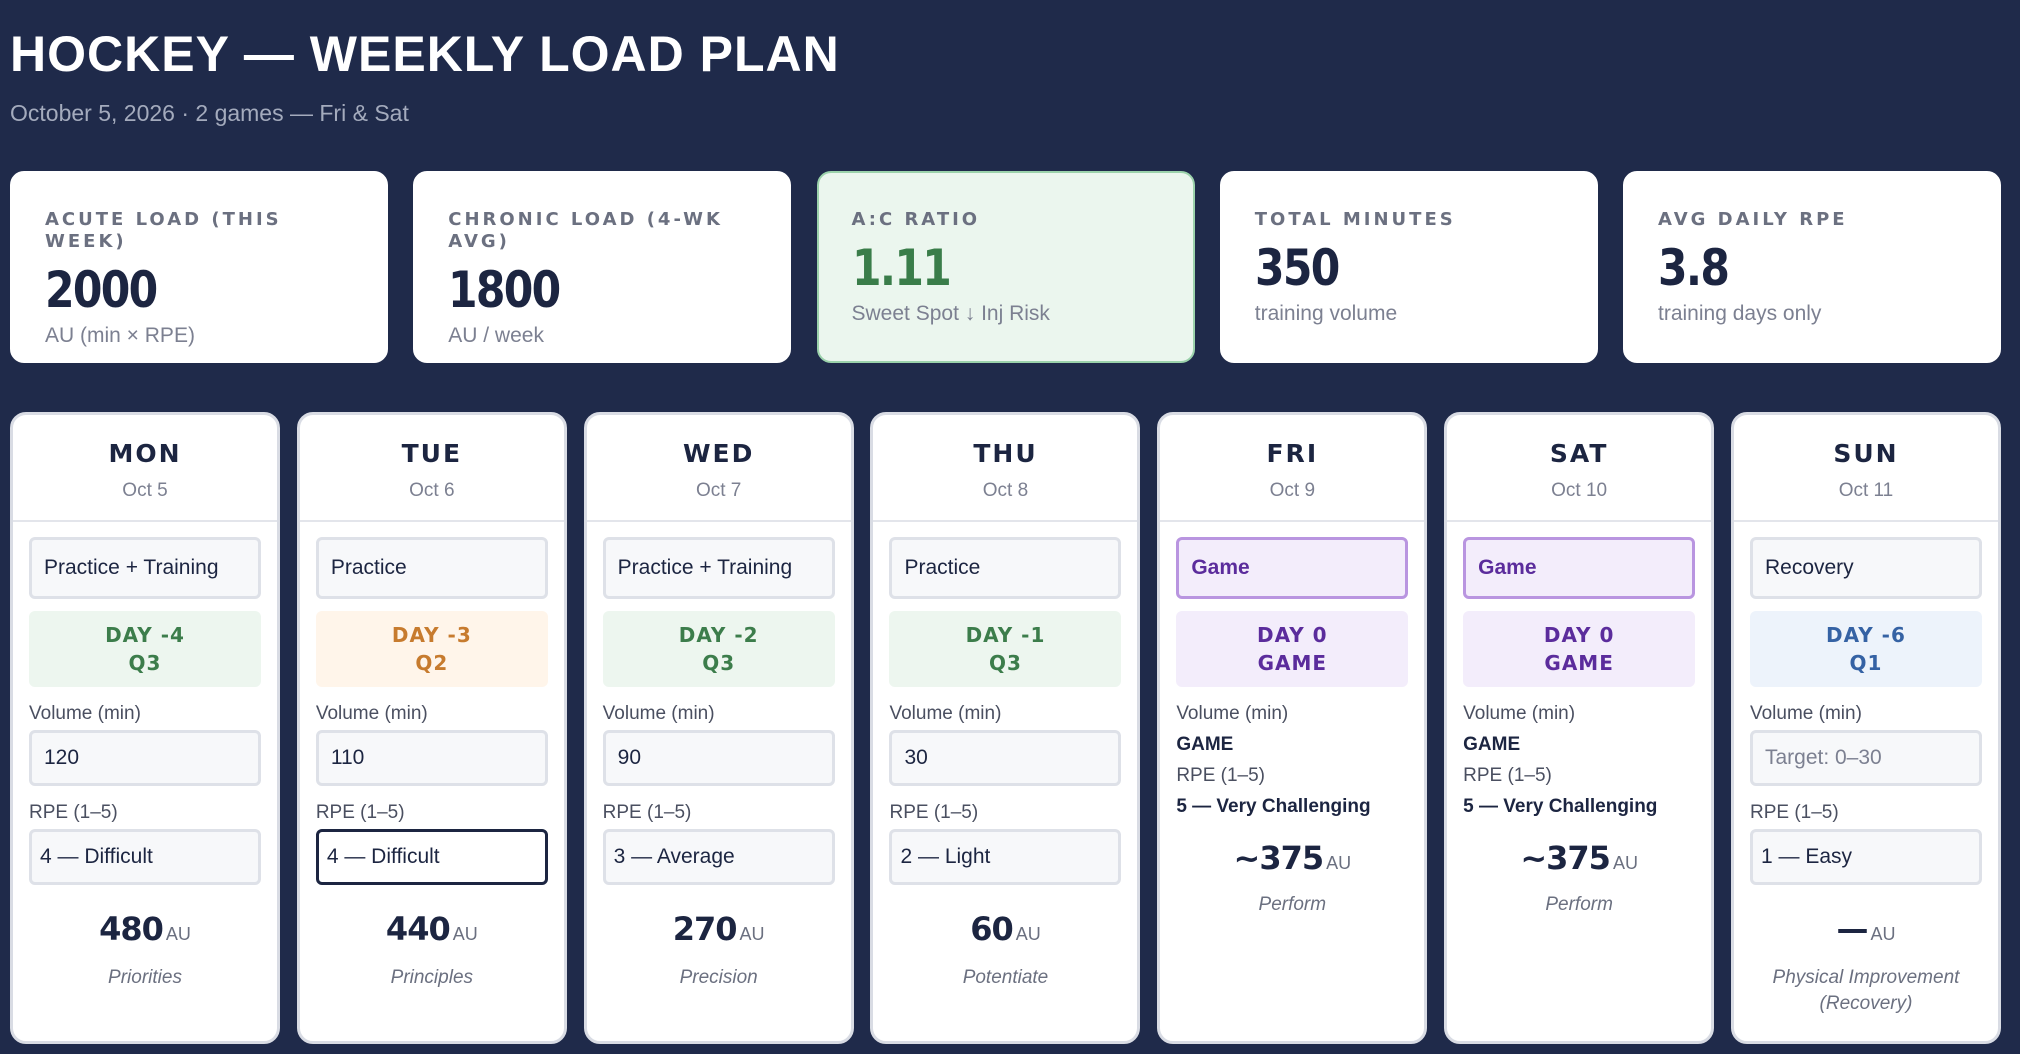 Image resolution: width=2020 pixels, height=1054 pixels. What do you see at coordinates (1292, 635) in the screenshot?
I see `phase-day: DAY 0` at bounding box center [1292, 635].